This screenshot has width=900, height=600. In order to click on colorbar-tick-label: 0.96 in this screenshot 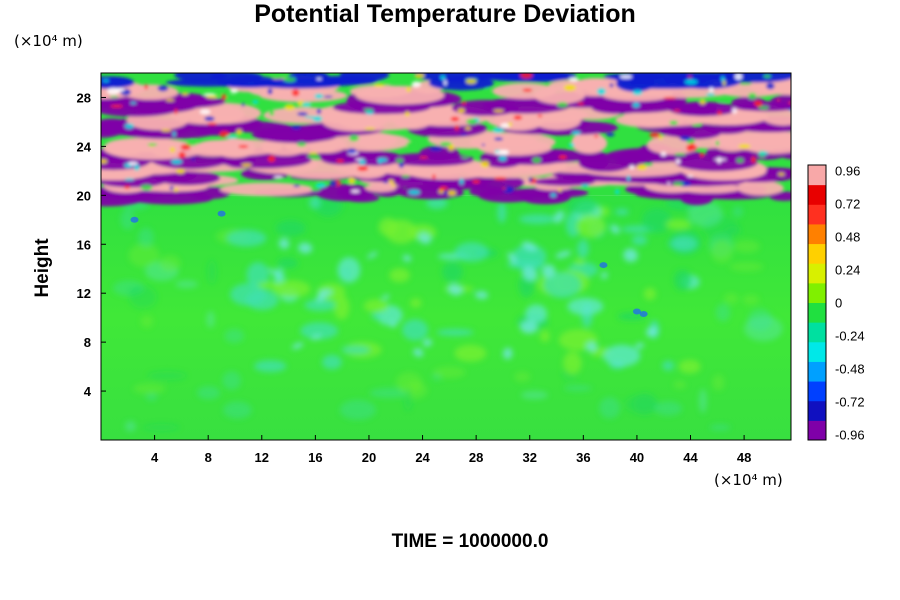, I will do `click(847, 171)`.